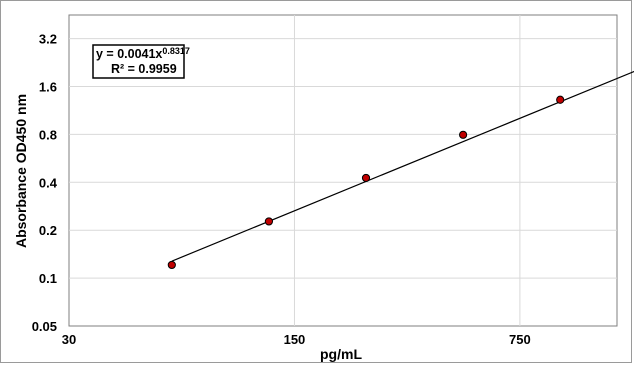 The image size is (634, 366). I want to click on r-squared-text: R² = 0.9959, so click(144, 69).